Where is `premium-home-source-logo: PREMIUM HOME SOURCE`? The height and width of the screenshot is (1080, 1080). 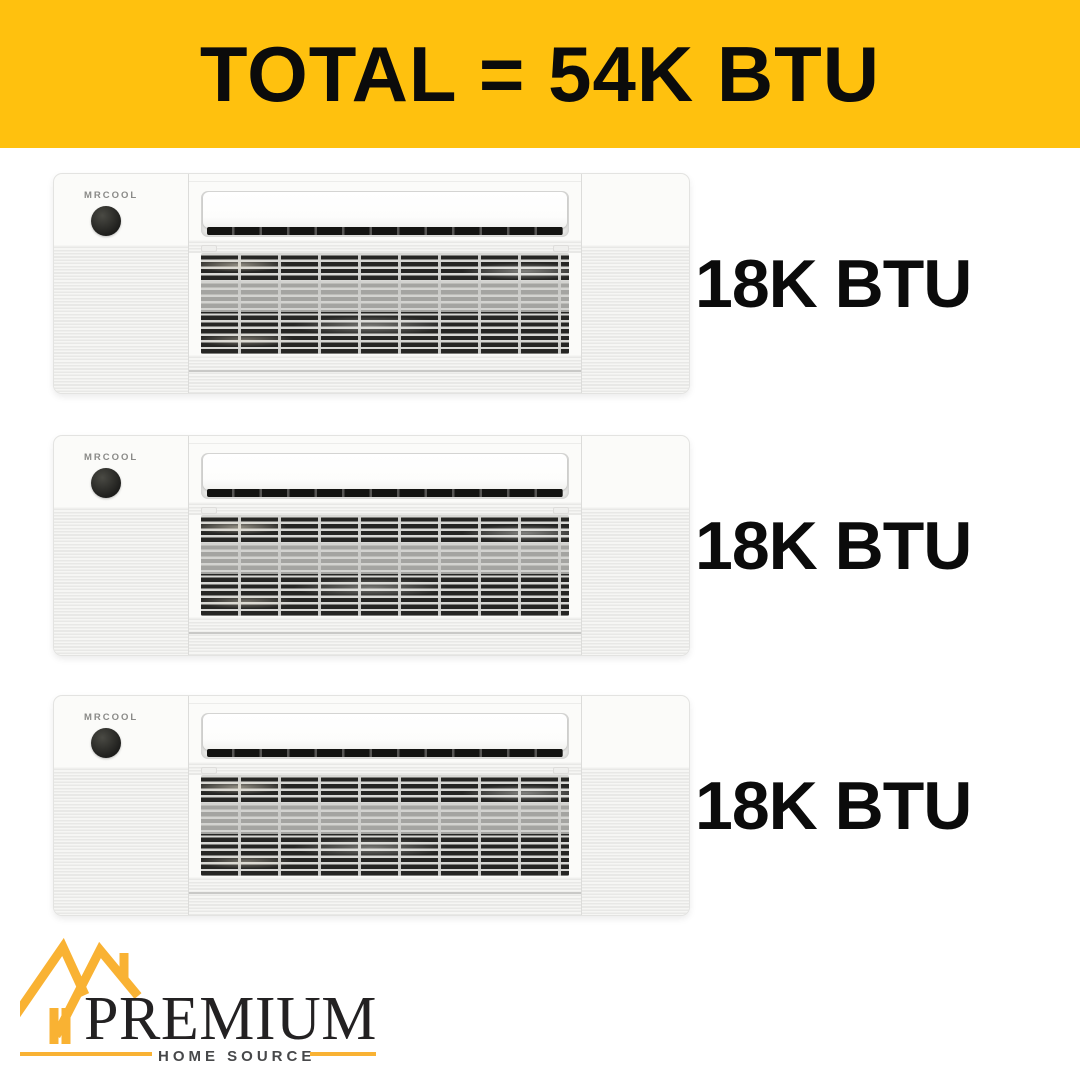
premium-home-source-logo: PREMIUM HOME SOURCE is located at coordinates (200, 1004).